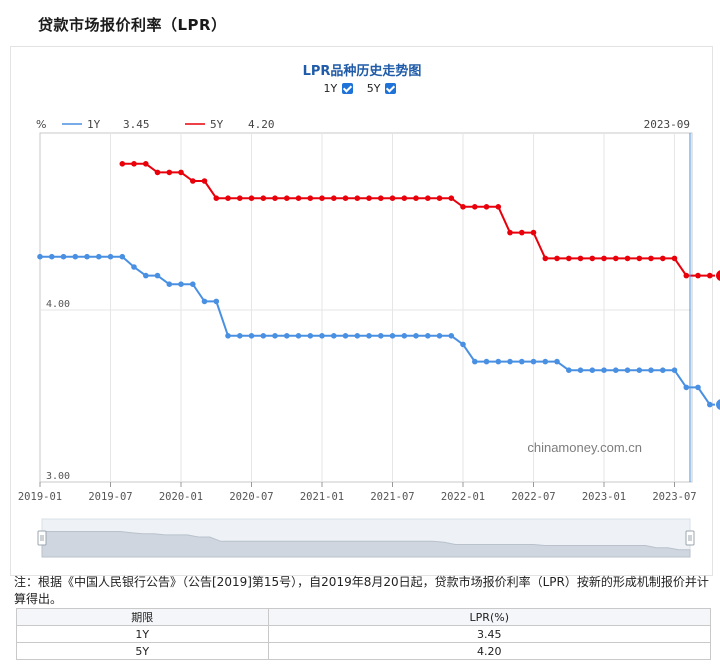 This screenshot has height=671, width=720. I want to click on toggle-5y-checkbox, so click(391, 88).